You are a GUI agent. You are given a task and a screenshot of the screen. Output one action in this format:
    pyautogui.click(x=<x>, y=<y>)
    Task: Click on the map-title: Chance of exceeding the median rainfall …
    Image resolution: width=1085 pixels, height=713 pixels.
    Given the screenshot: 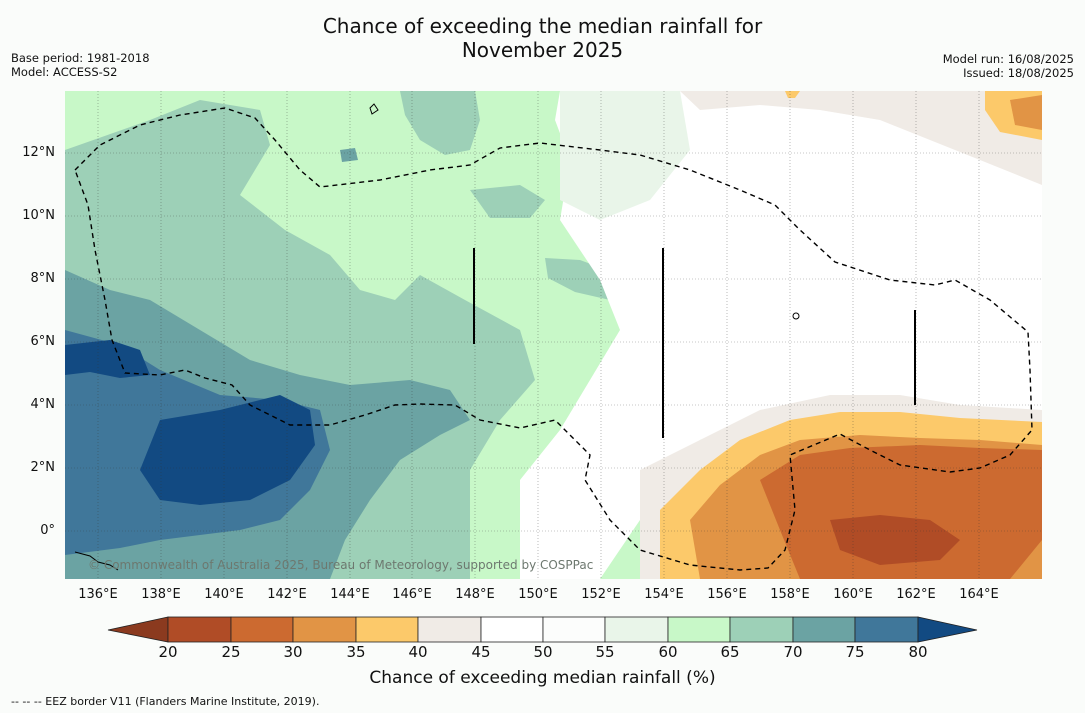 What is the action you would take?
    pyautogui.click(x=542, y=38)
    